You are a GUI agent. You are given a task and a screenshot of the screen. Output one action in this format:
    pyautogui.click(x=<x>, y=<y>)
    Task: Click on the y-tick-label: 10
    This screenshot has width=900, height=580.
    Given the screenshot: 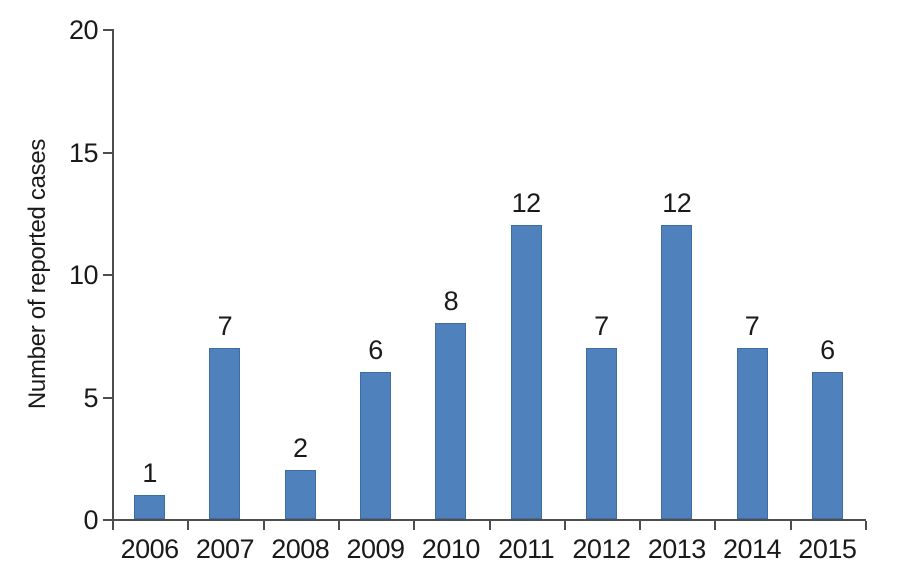 What is the action you would take?
    pyautogui.click(x=83, y=275)
    